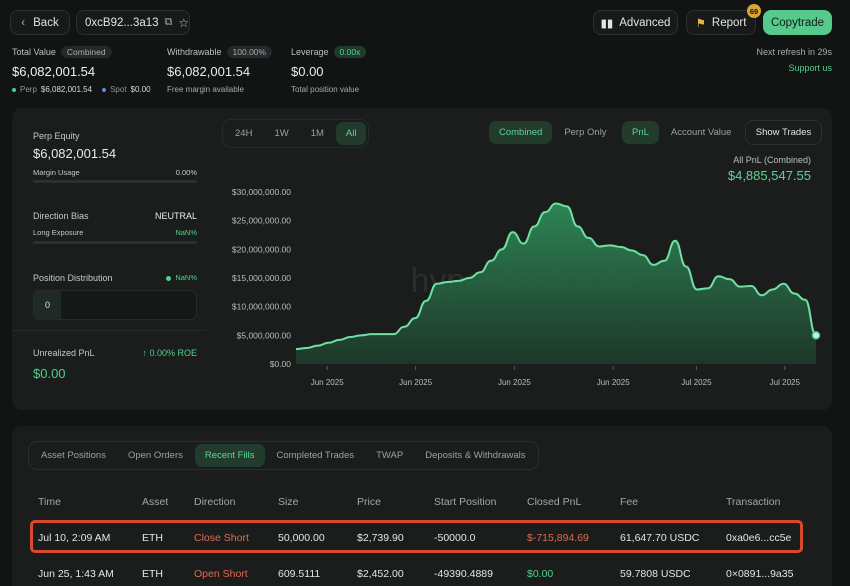 The width and height of the screenshot is (850, 586). I want to click on tab-1m: 1M, so click(317, 133).